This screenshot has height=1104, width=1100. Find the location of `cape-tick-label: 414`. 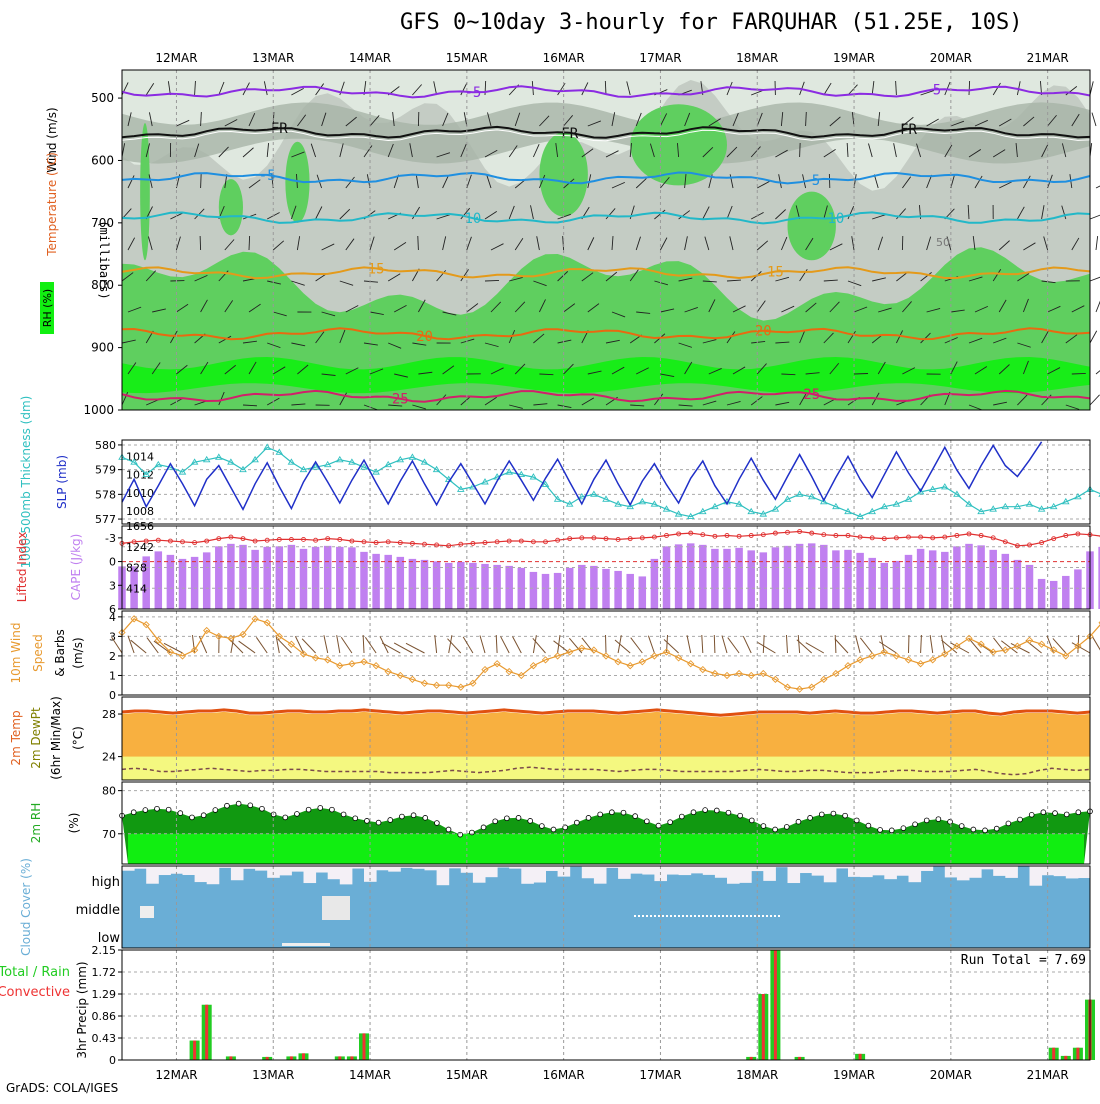

cape-tick-label: 414 is located at coordinates (136, 588).